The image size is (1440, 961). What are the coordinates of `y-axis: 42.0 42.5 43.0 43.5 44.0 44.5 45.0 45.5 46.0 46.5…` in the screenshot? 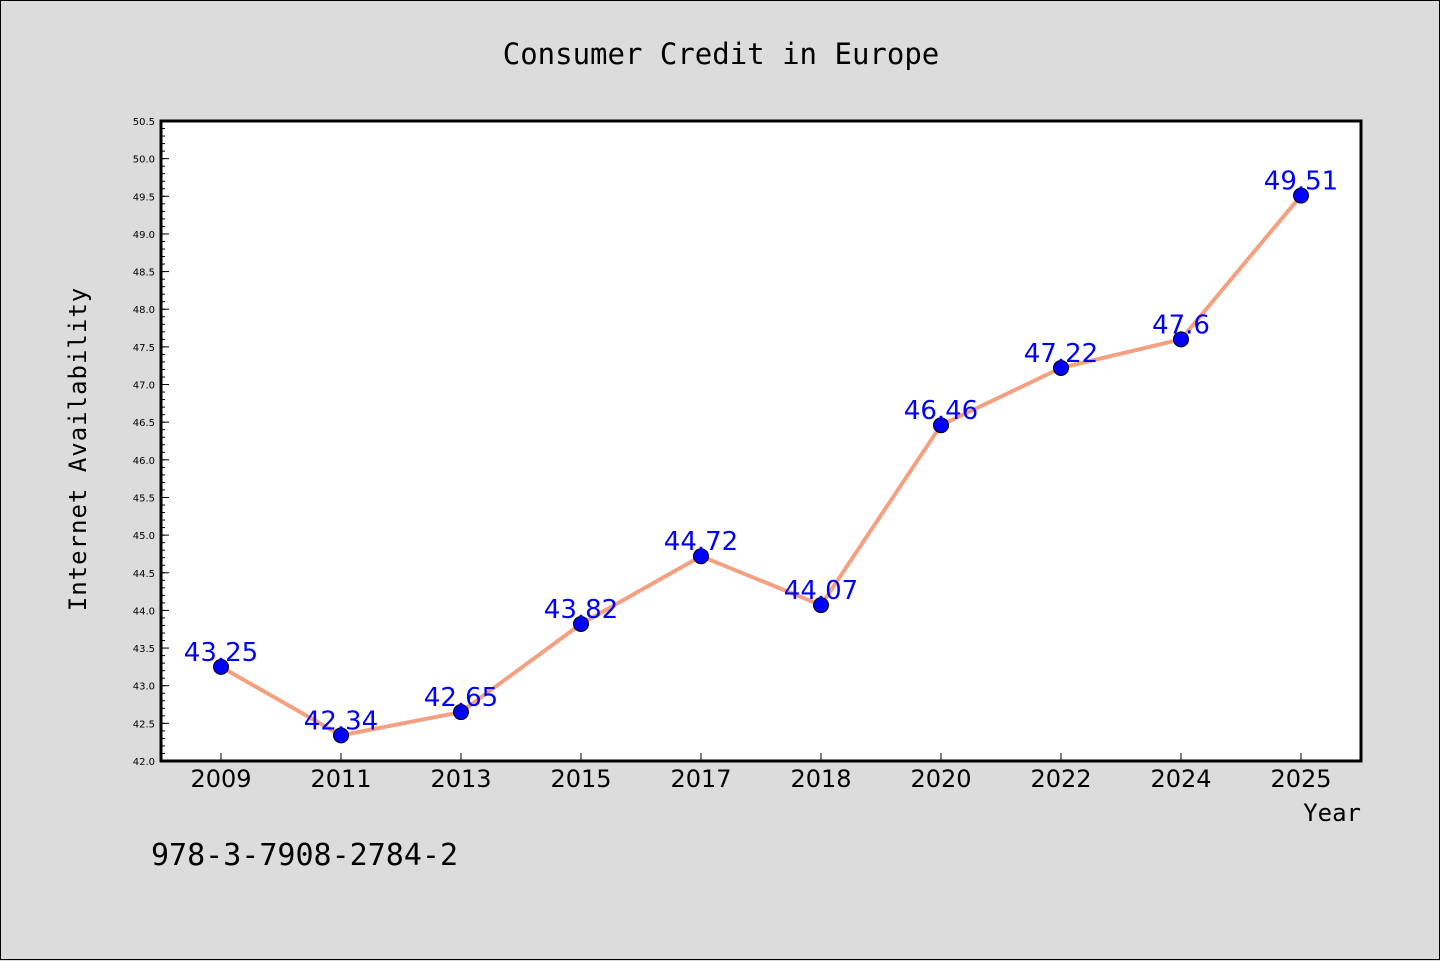 It's located at (151, 442).